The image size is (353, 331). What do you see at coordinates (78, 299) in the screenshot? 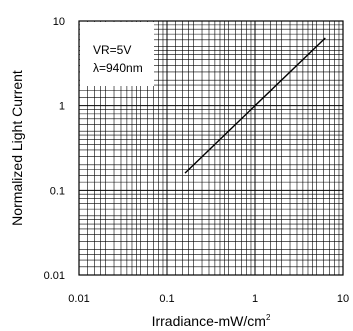
I see `x-tick-label: 0.01` at bounding box center [78, 299].